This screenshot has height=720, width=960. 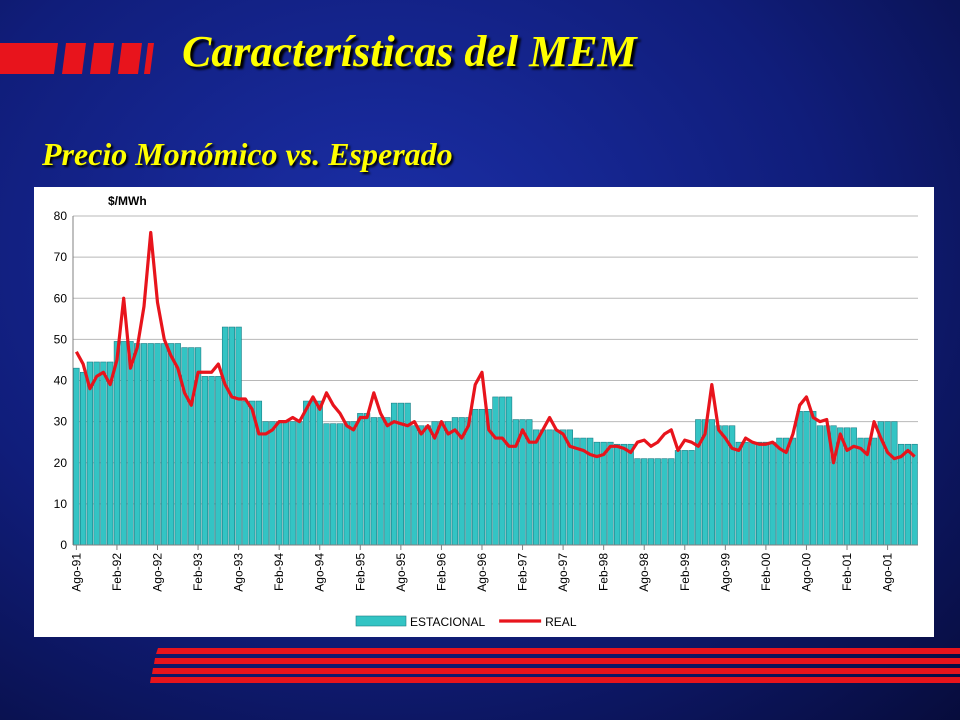 What do you see at coordinates (644, 572) in the screenshot?
I see `x-tick-label: Ago-98` at bounding box center [644, 572].